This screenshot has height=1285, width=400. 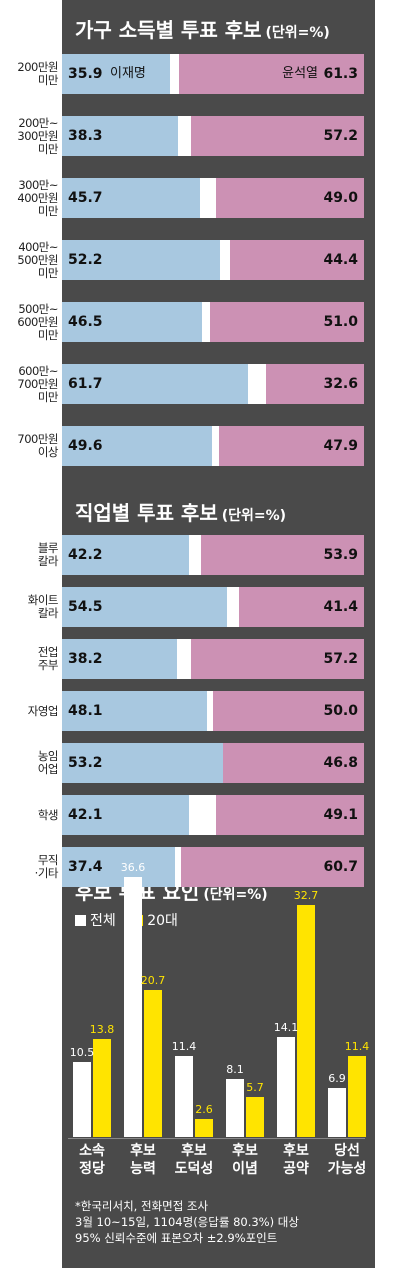 What do you see at coordinates (347, 1160) in the screenshot?
I see `factor-category-label: 당선 가능성` at bounding box center [347, 1160].